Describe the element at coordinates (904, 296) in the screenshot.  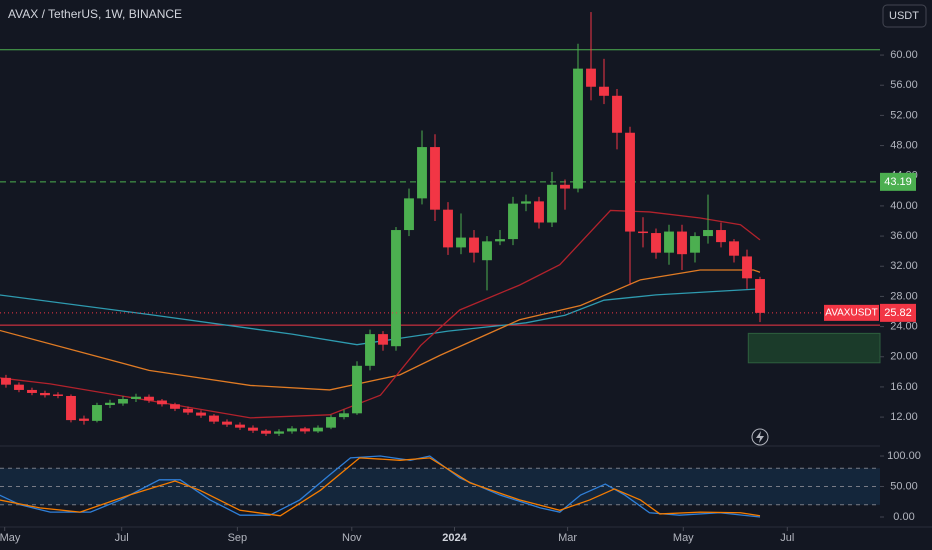
I see `y-tick-label: 28.00` at that location.